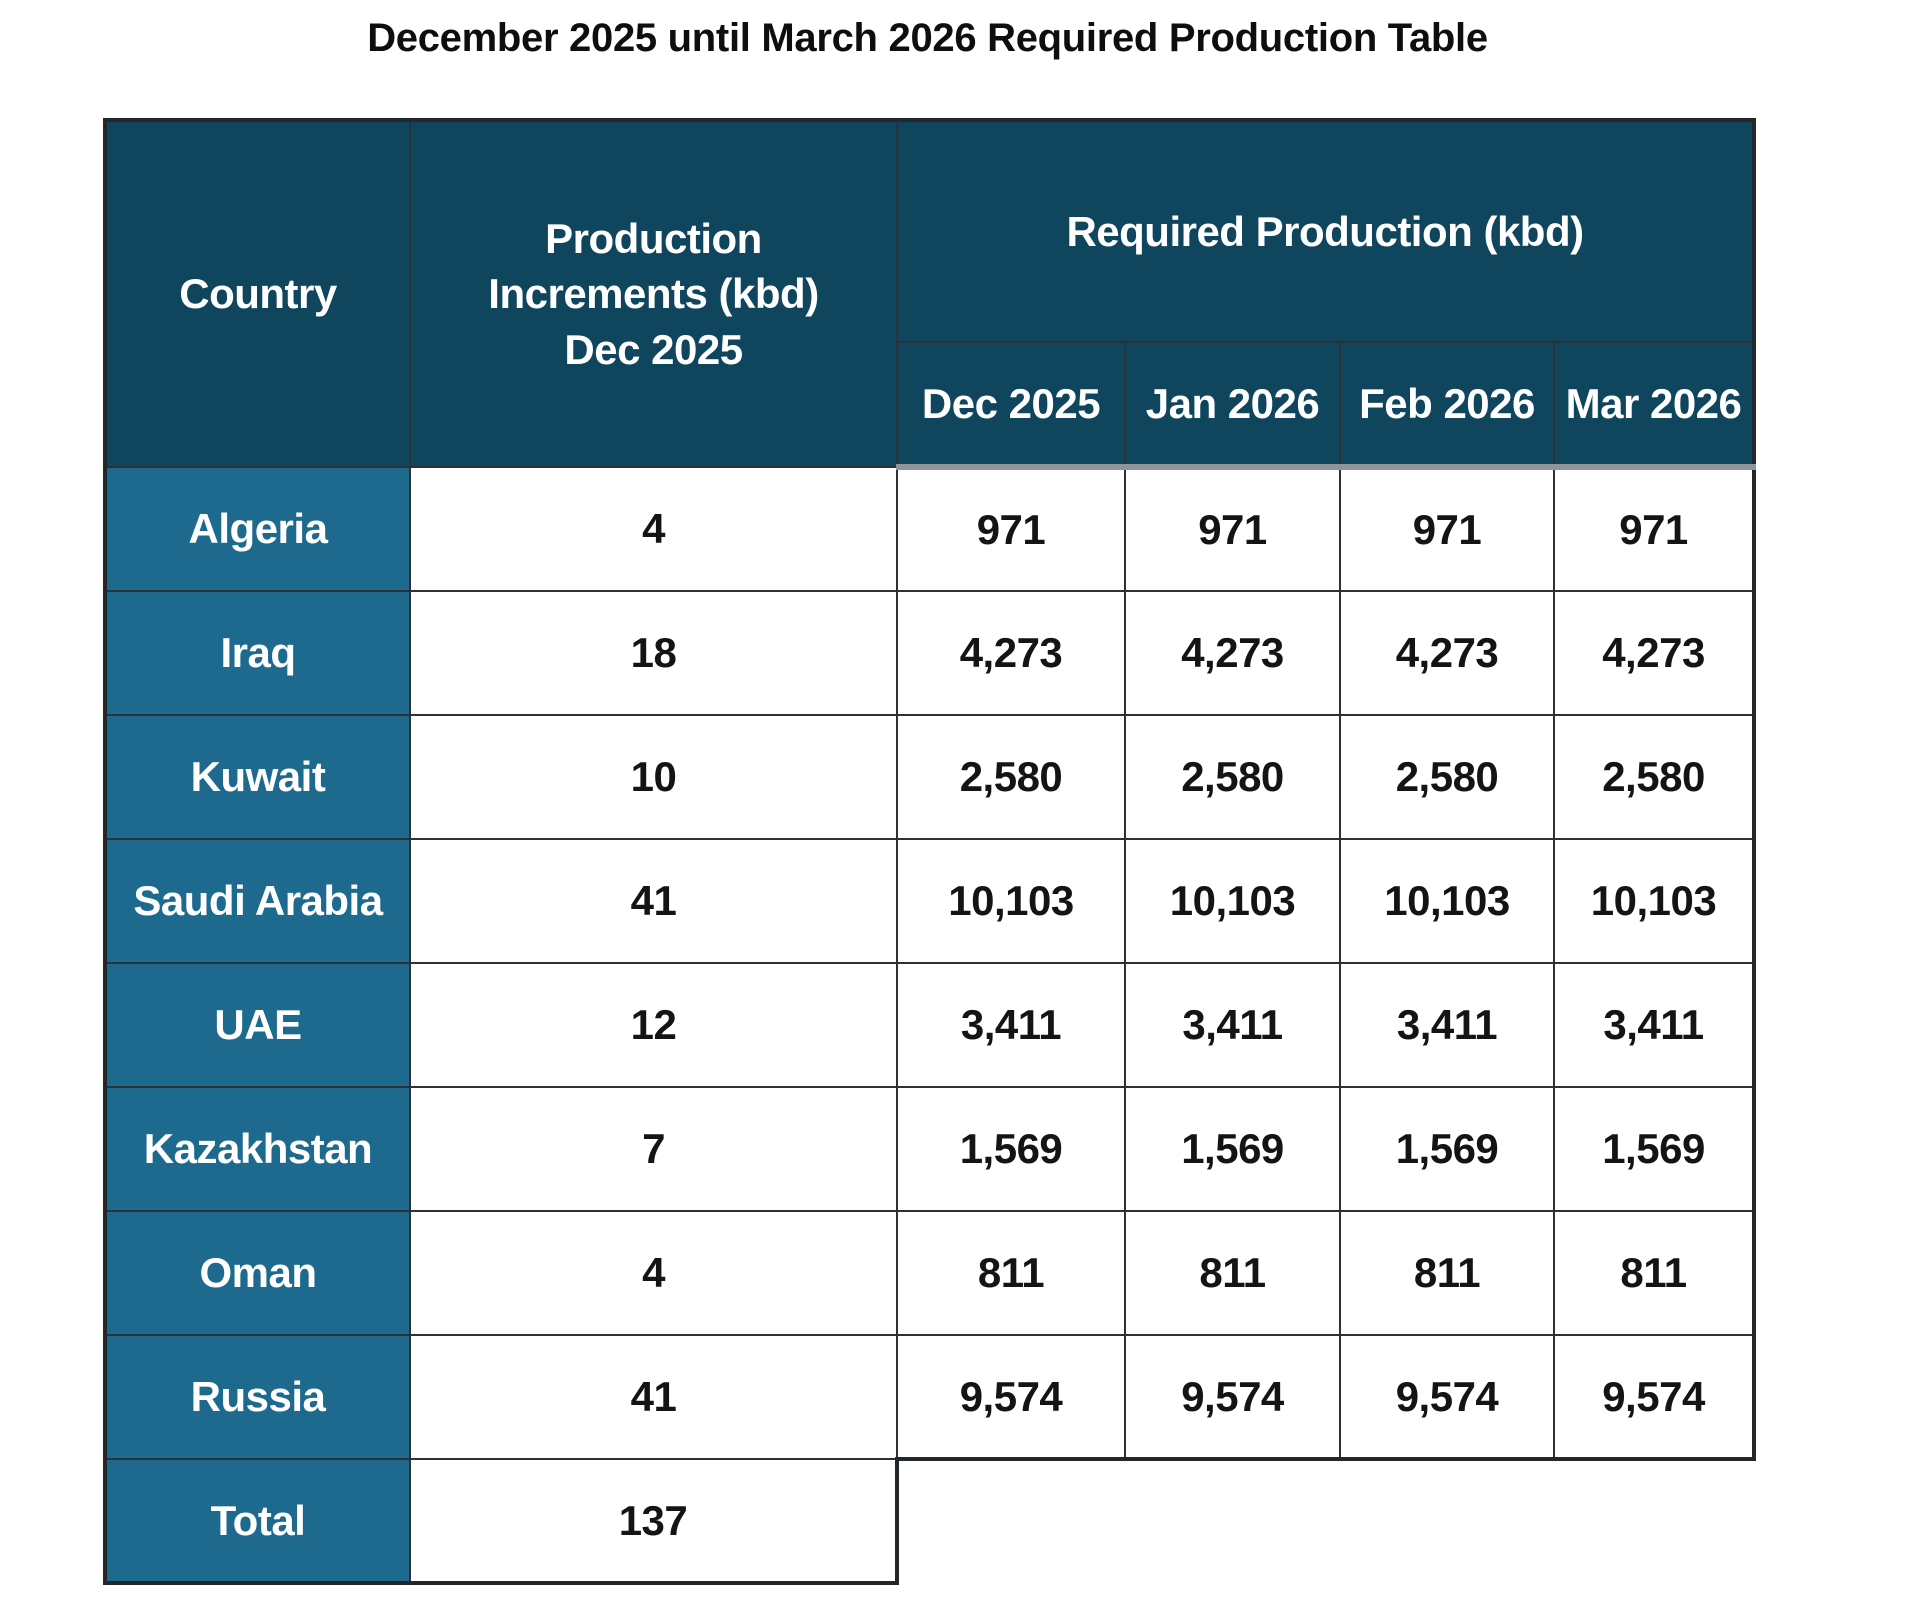  Describe the element at coordinates (257, 293) in the screenshot. I see `column-header-country: Country` at that location.